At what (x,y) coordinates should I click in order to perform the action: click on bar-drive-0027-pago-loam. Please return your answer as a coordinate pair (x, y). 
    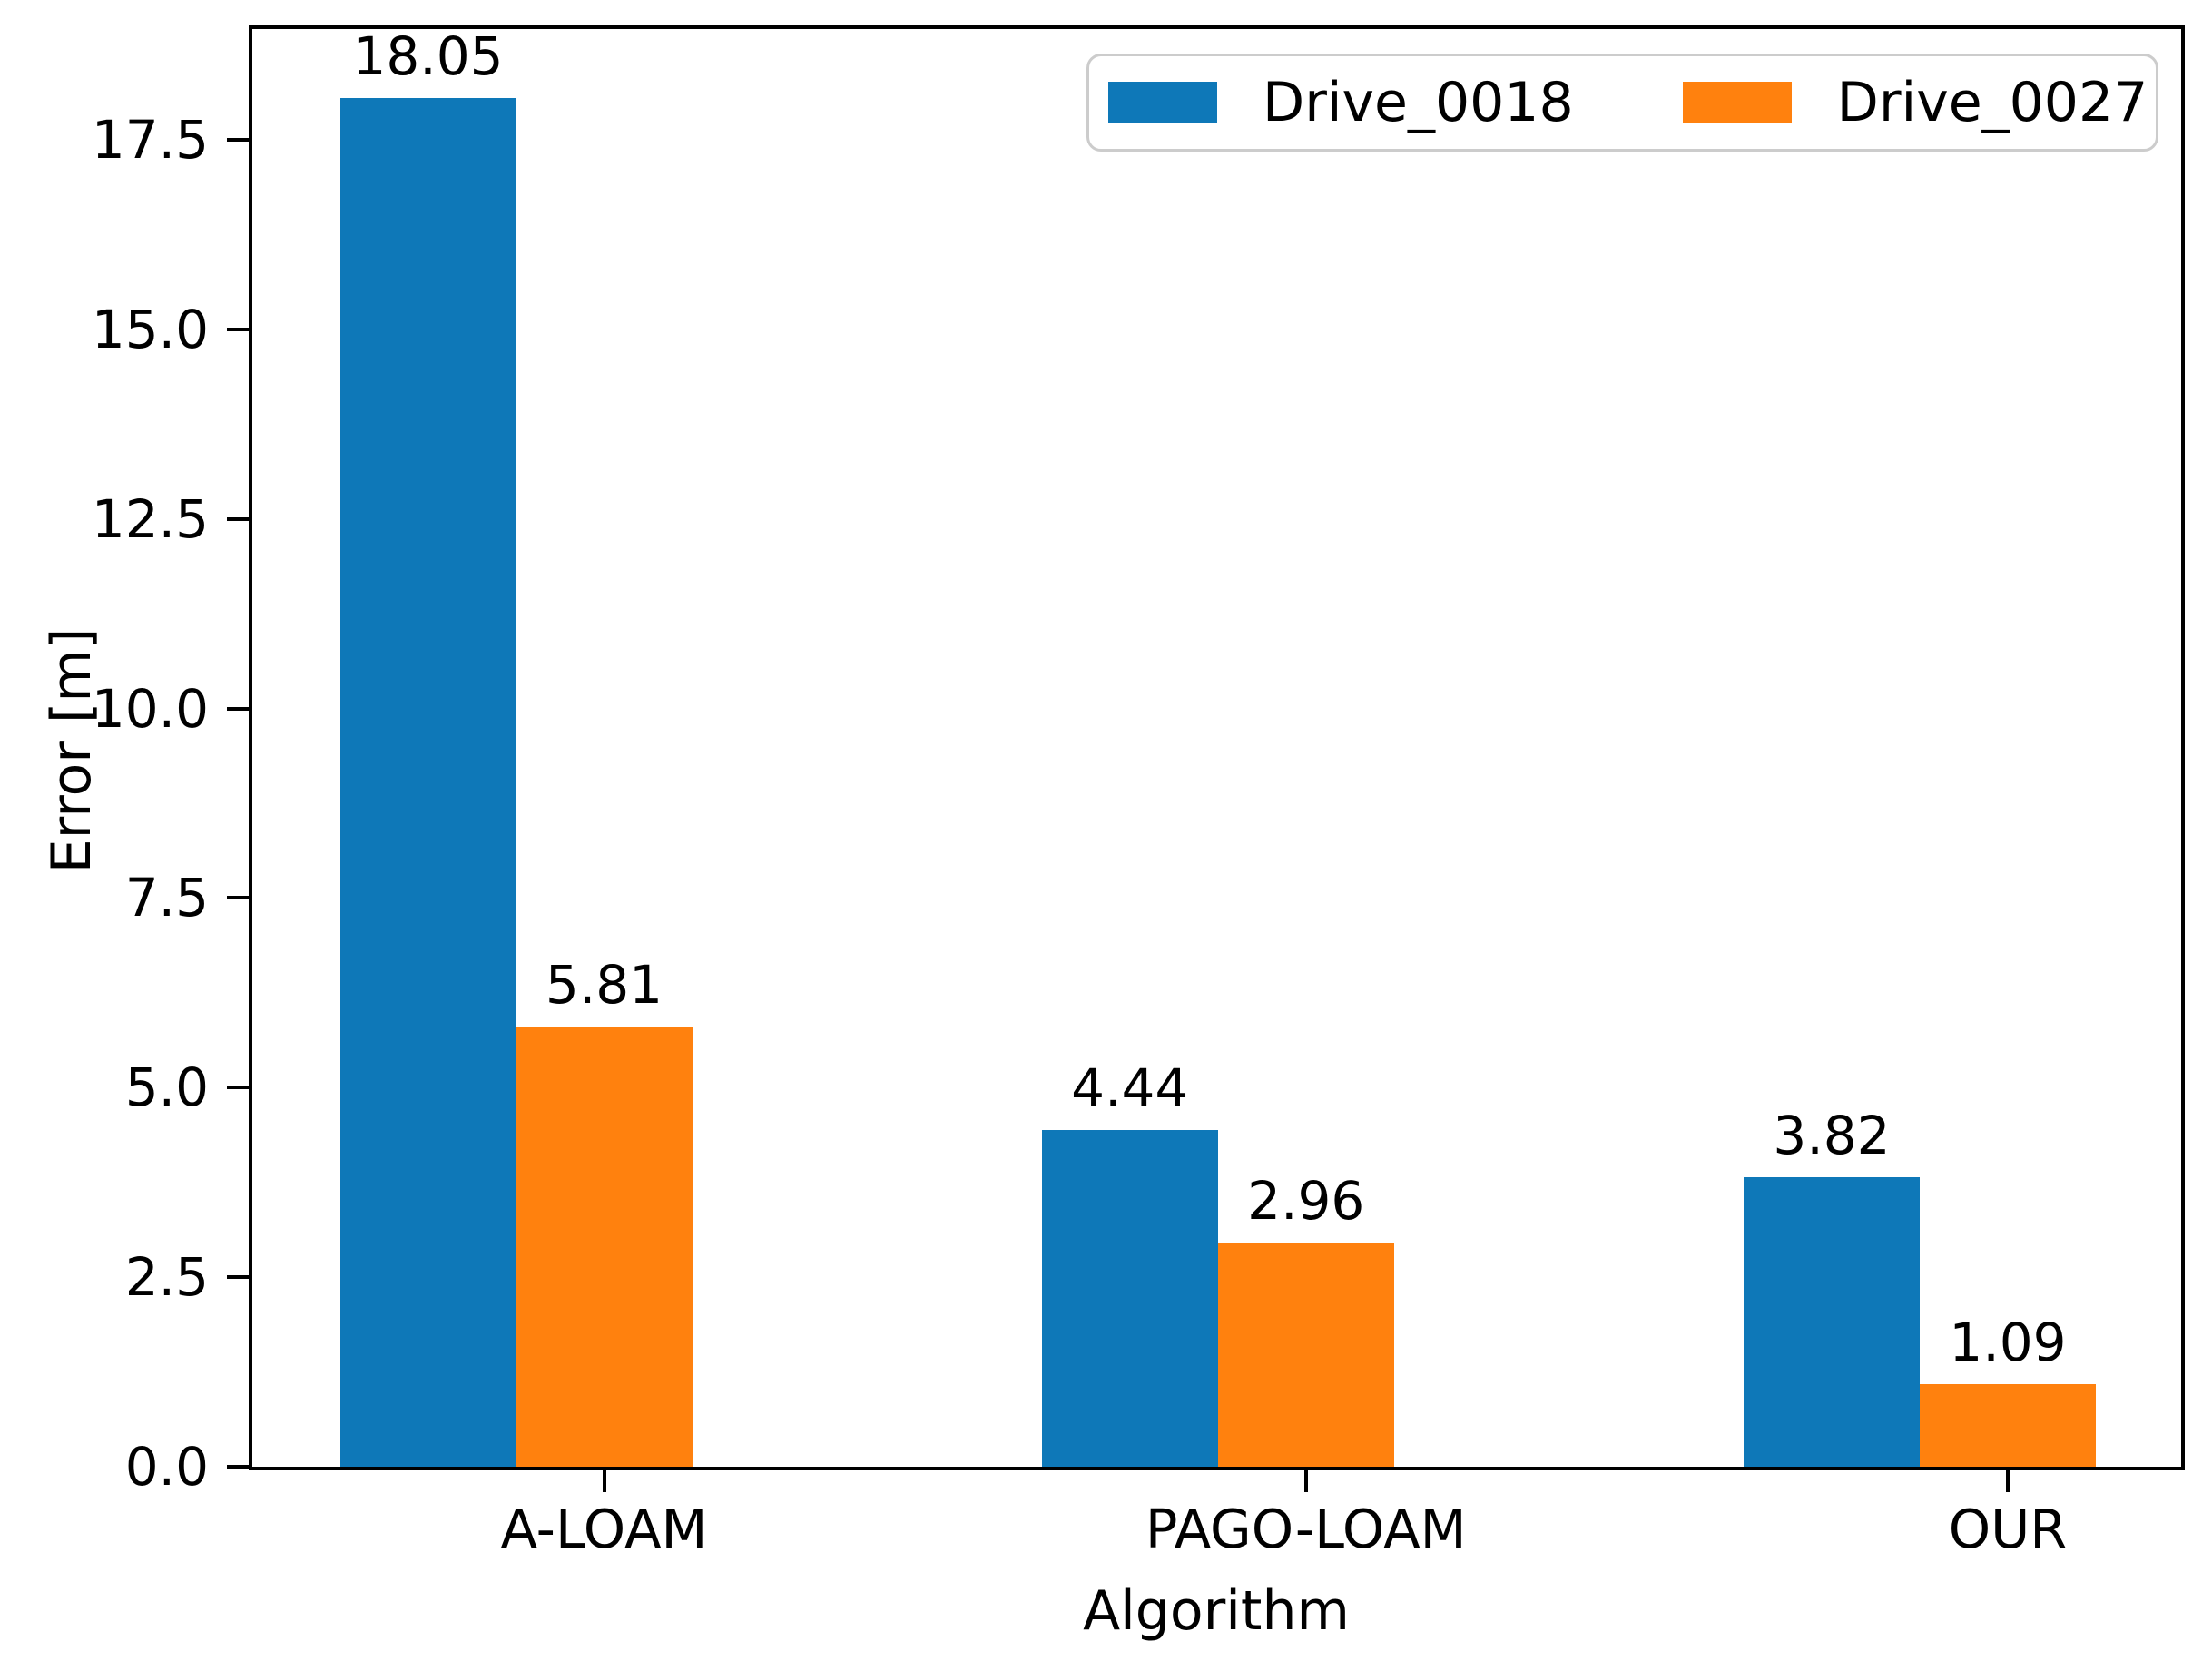
    Looking at the image, I should click on (1305, 1354).